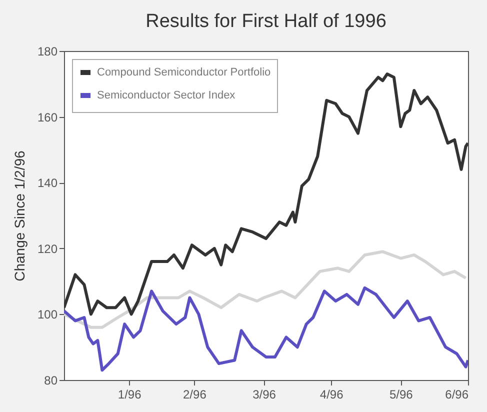 The height and width of the screenshot is (412, 487). Describe the element at coordinates (47, 183) in the screenshot. I see `y-tick-label: 140` at that location.